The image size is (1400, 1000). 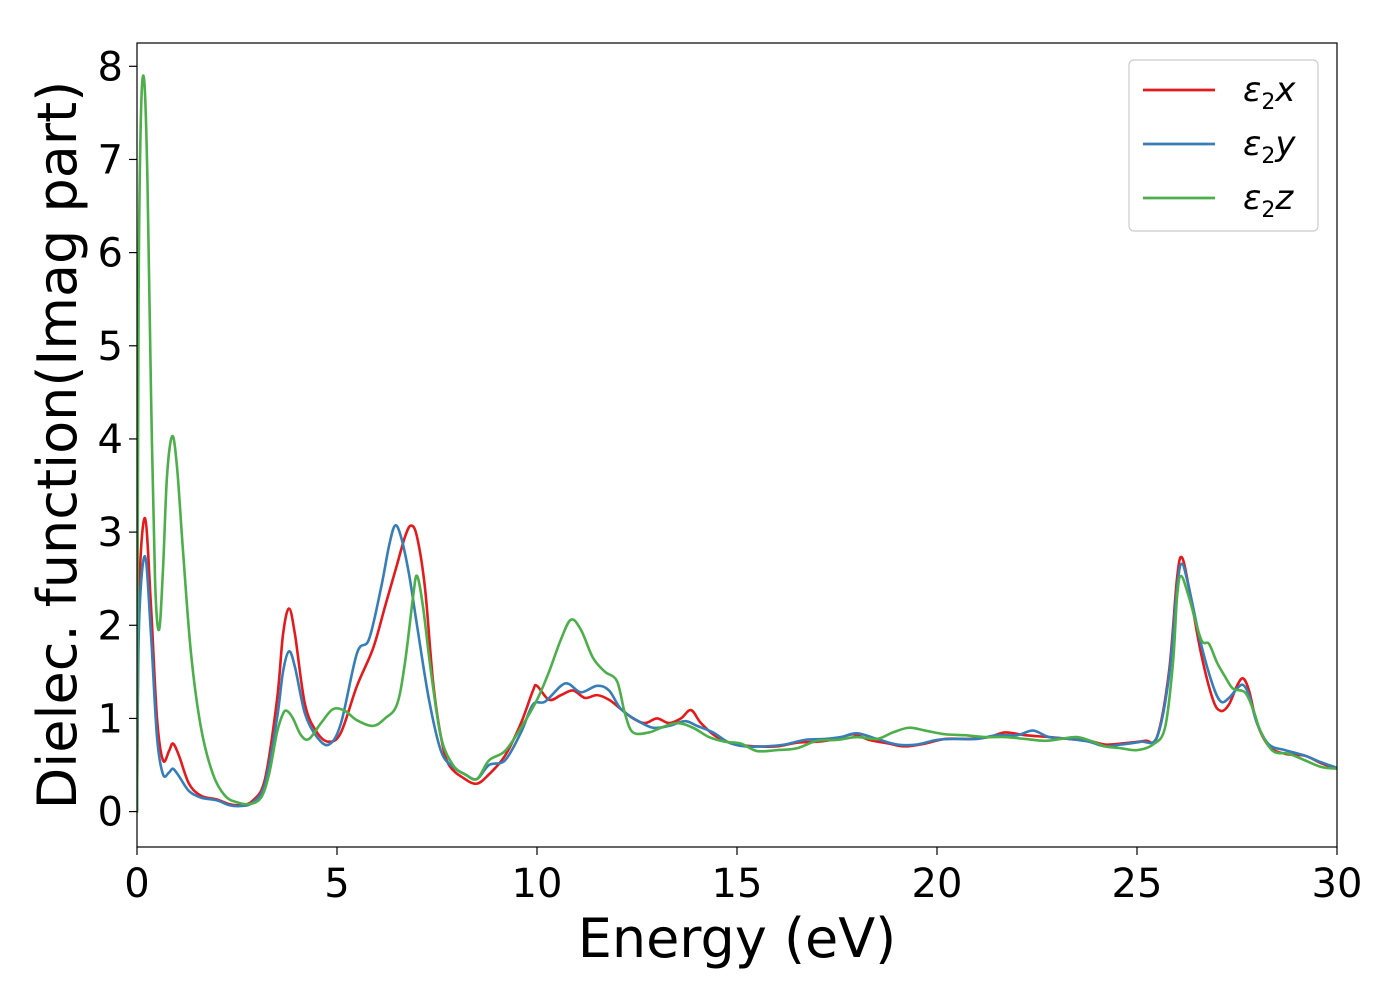 I want to click on y-tick-label: 1, so click(x=110, y=719).